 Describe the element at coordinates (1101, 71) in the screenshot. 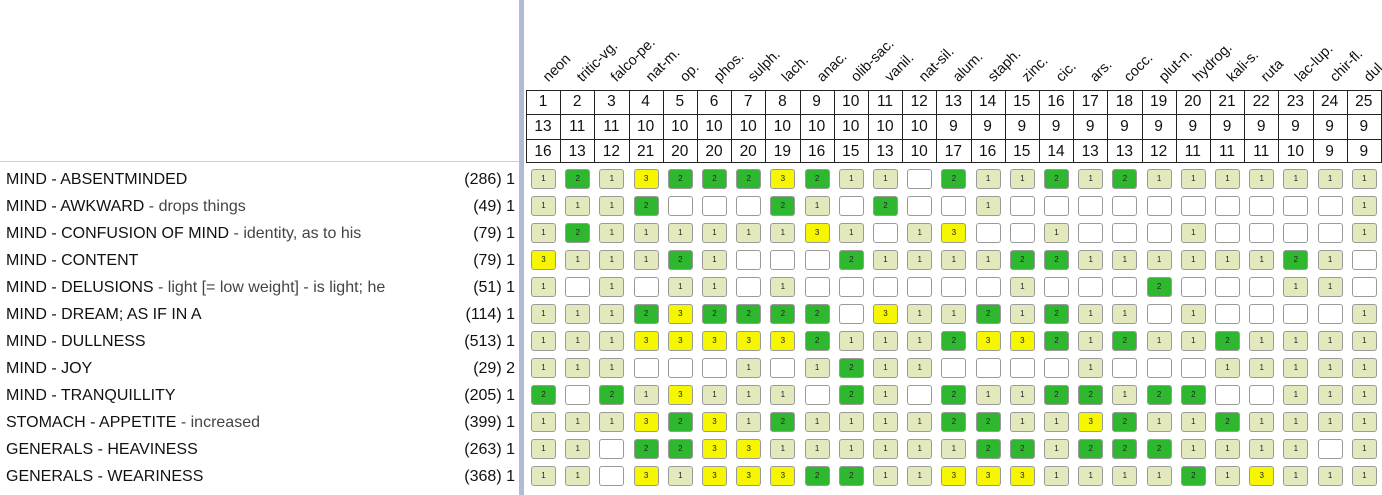

I see `remedy-name: ars.` at that location.